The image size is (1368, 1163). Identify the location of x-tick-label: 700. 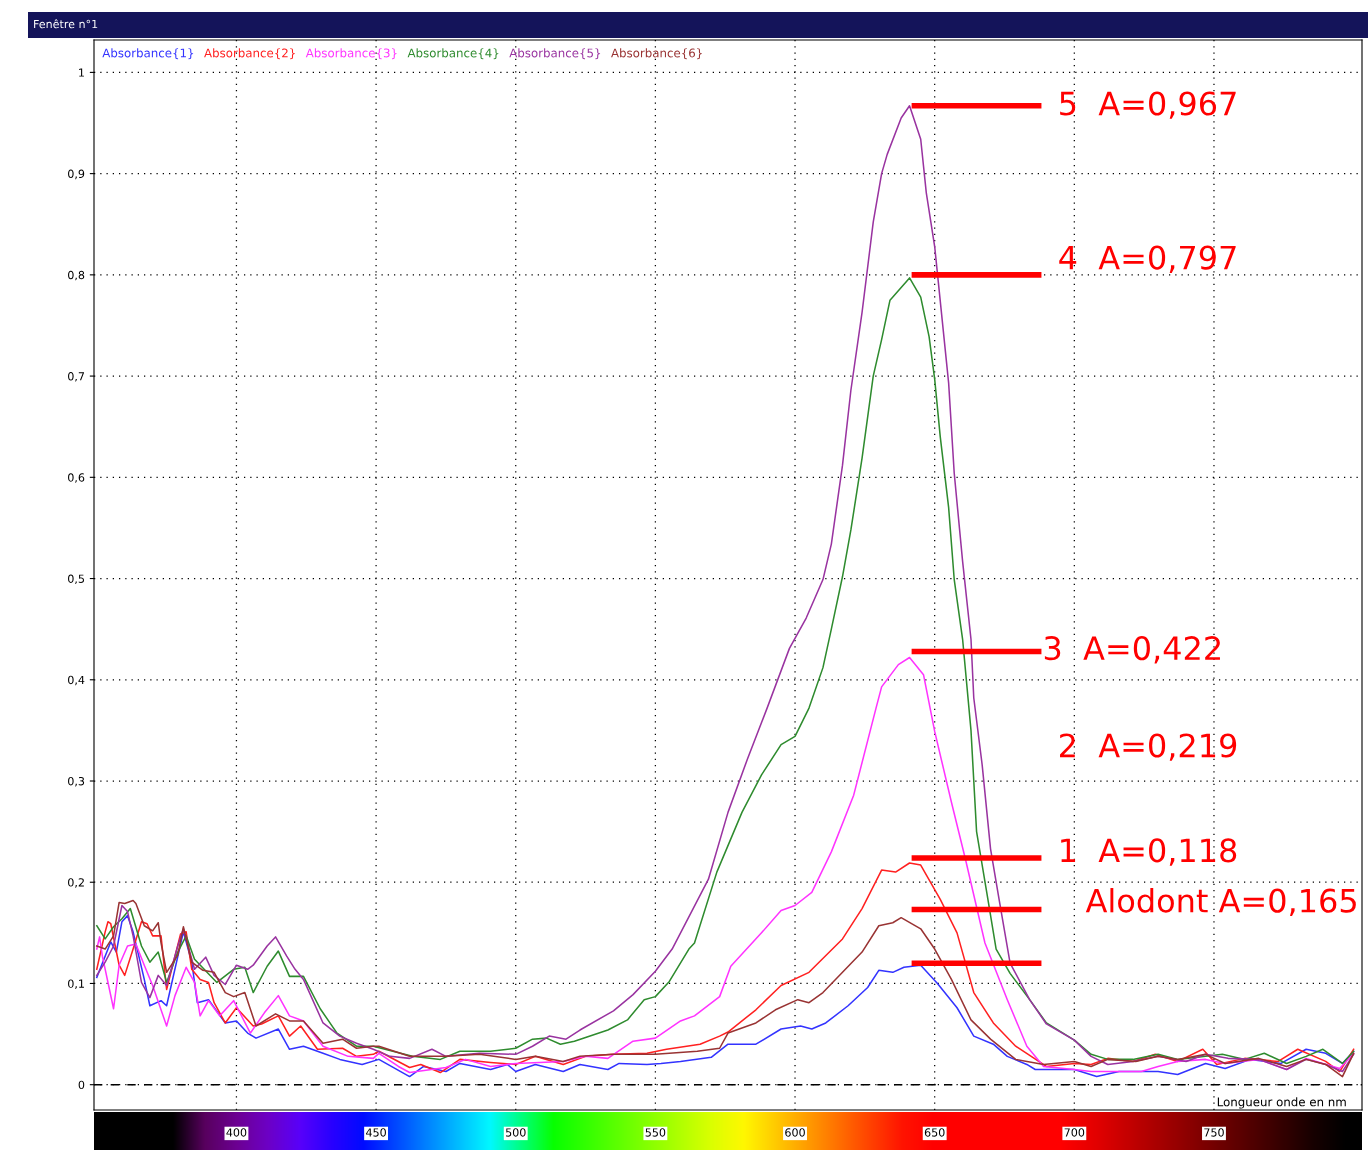
(1074, 1132).